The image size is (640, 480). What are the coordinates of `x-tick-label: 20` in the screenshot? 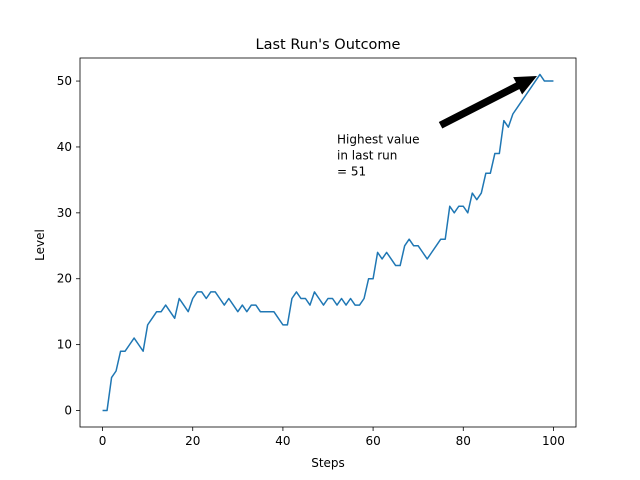 It's located at (192, 441).